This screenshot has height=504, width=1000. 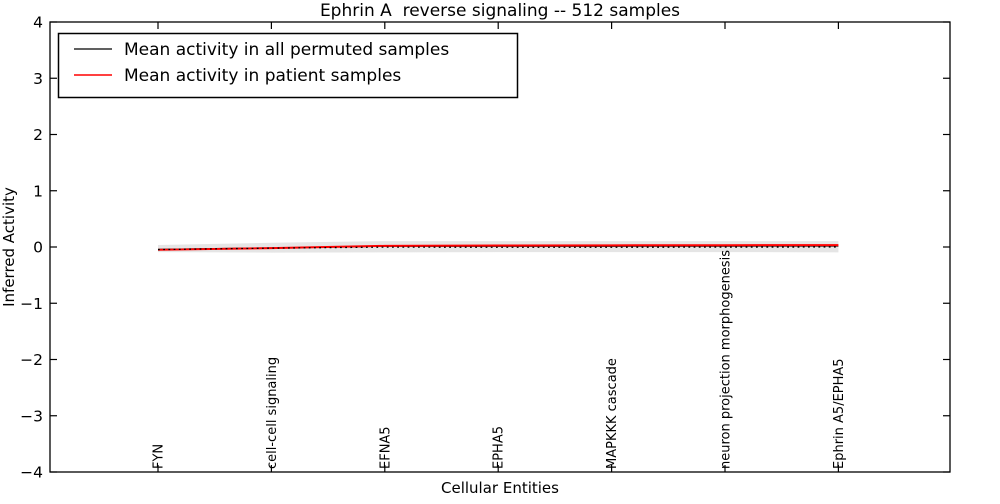 What do you see at coordinates (9, 247) in the screenshot?
I see `y-axis-label: Inferred Activity` at bounding box center [9, 247].